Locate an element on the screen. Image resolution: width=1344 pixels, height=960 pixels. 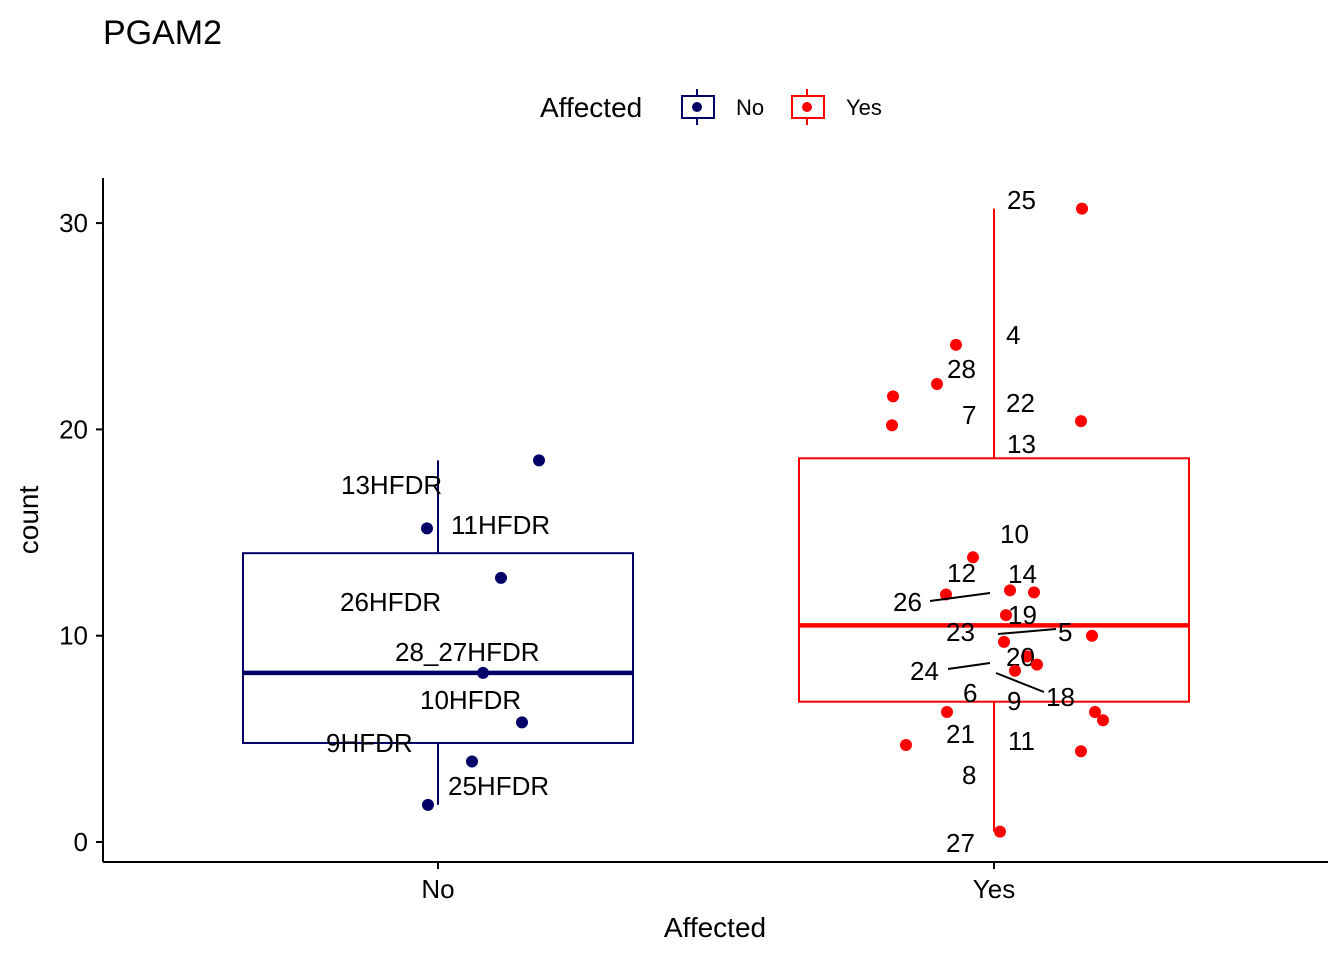
legend: Affected No Yes is located at coordinates (711, 107).